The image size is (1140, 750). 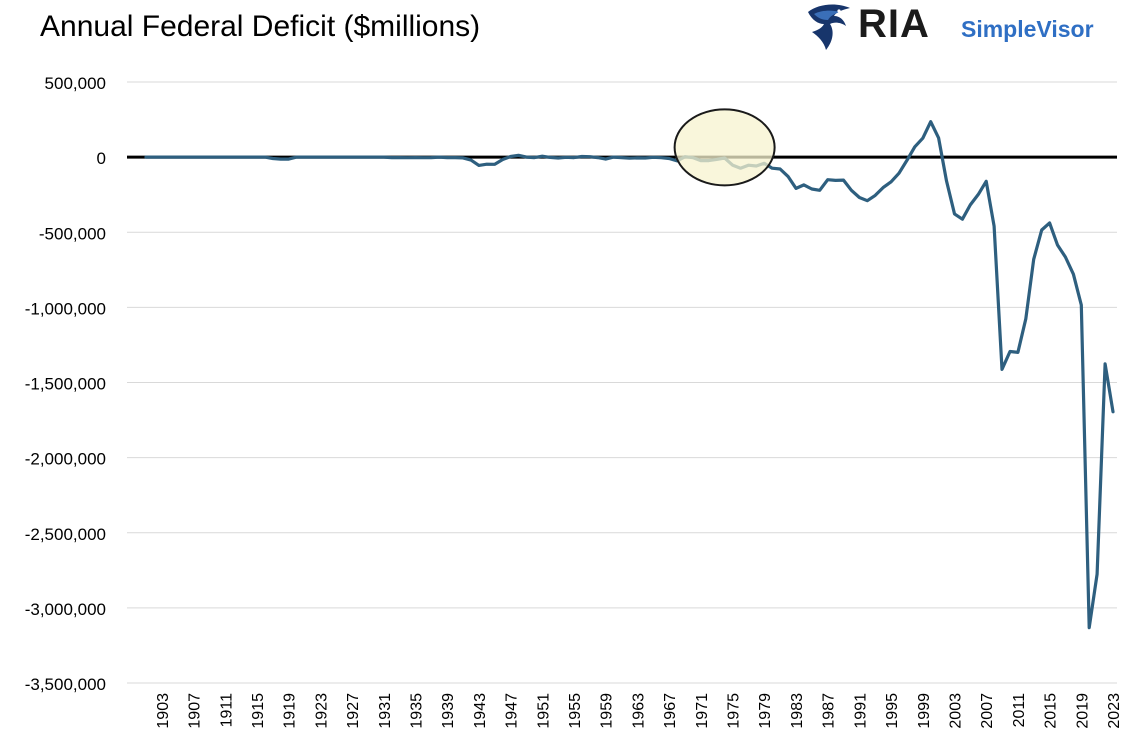 What do you see at coordinates (734, 711) in the screenshot?
I see `x-tick-label: 1975` at bounding box center [734, 711].